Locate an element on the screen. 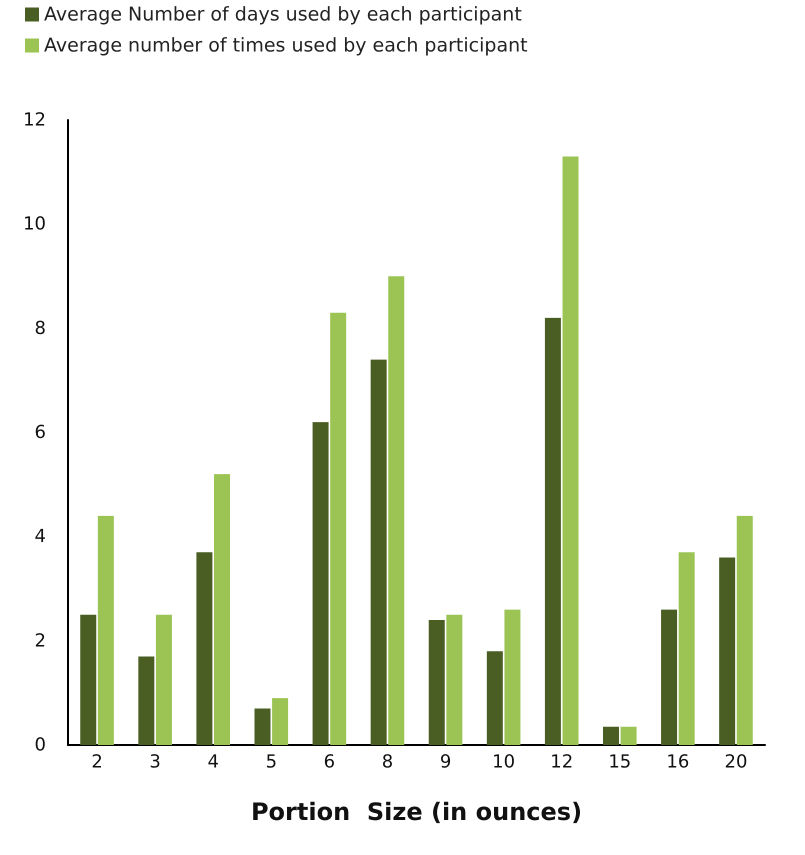 Image resolution: width=805 pixels, height=855 pixels. legend-label: Average Number of days used by each participant is located at coordinates (283, 15).